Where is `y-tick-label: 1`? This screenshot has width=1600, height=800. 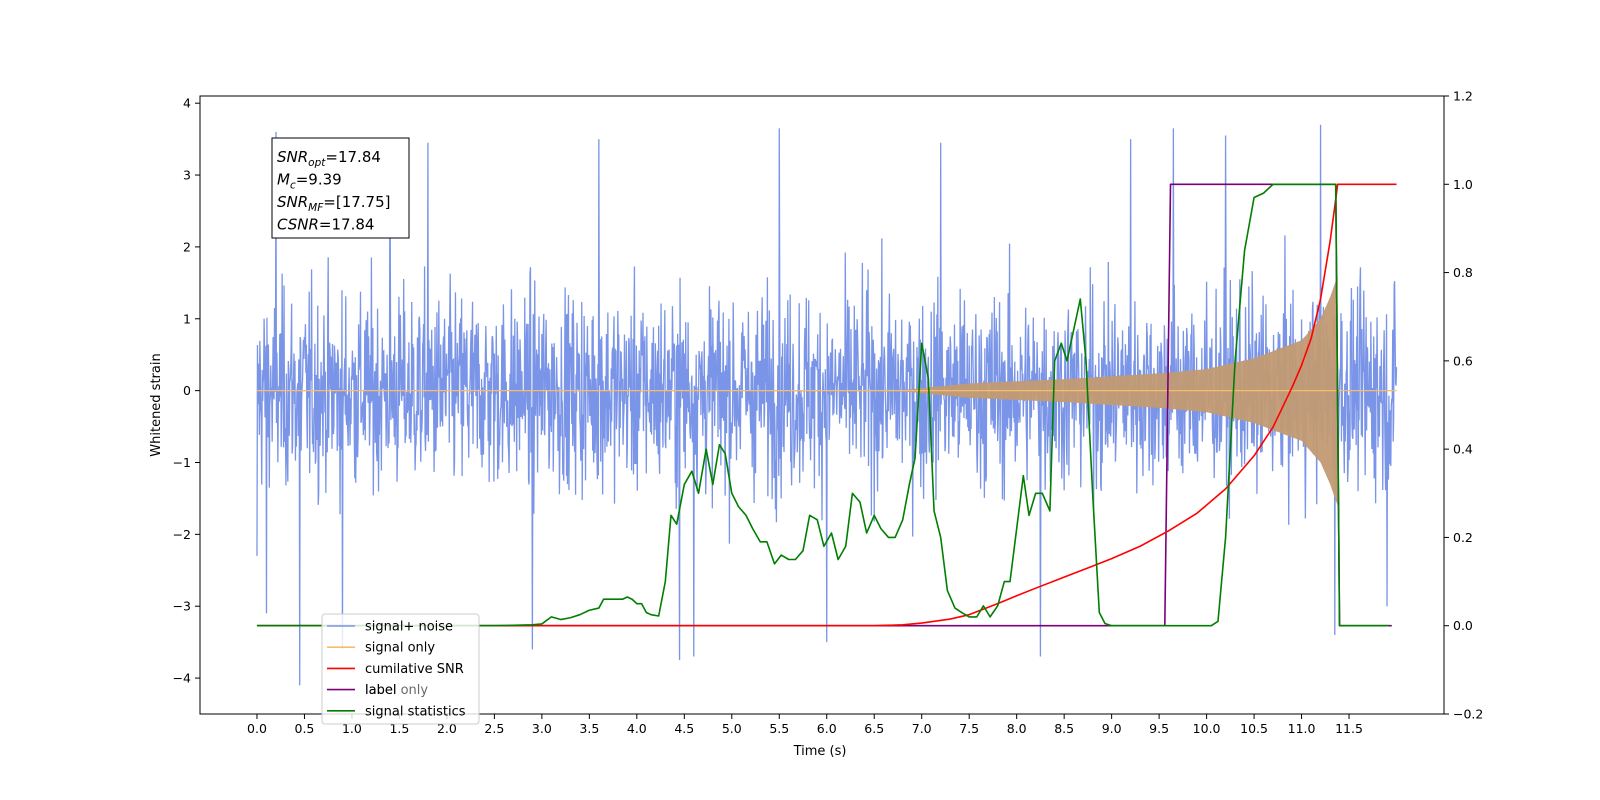 y-tick-label: 1 is located at coordinates (187, 318).